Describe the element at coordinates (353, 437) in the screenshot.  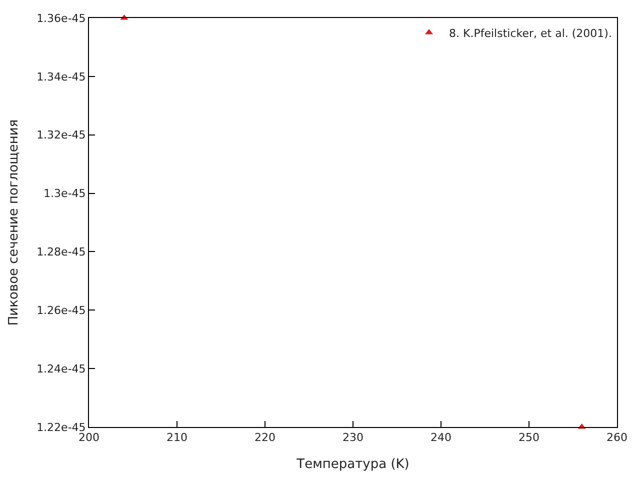
I see `x-tick-label: 230` at that location.